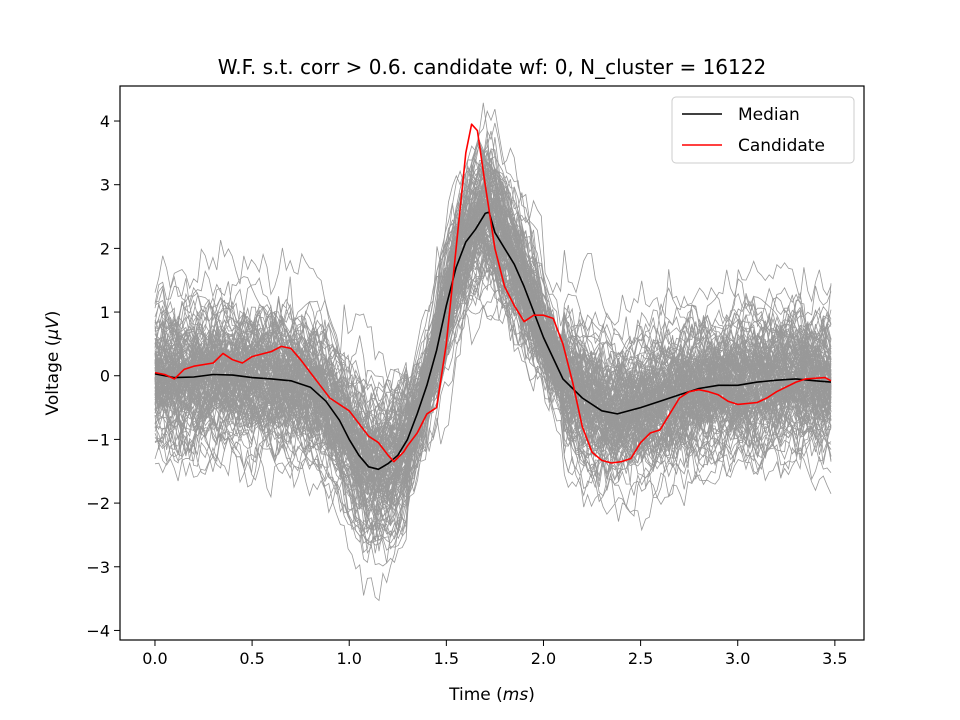  What do you see at coordinates (53, 363) in the screenshot?
I see `y-axis-label: Voltage (μV)` at bounding box center [53, 363].